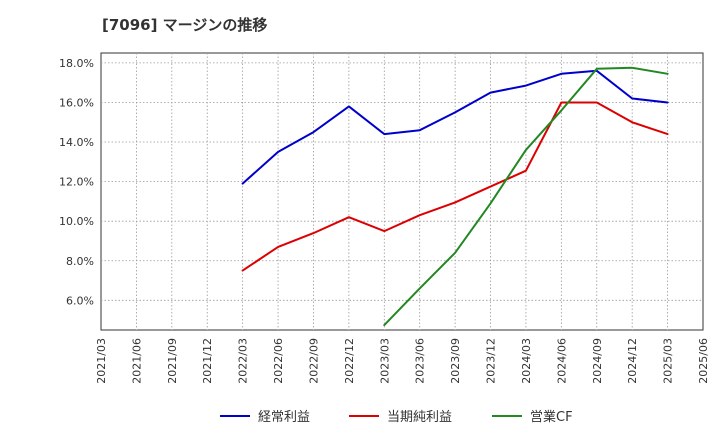 The image size is (720, 440). Describe the element at coordinates (419, 417) in the screenshot. I see `legend-label-2: 当期純利益` at that location.